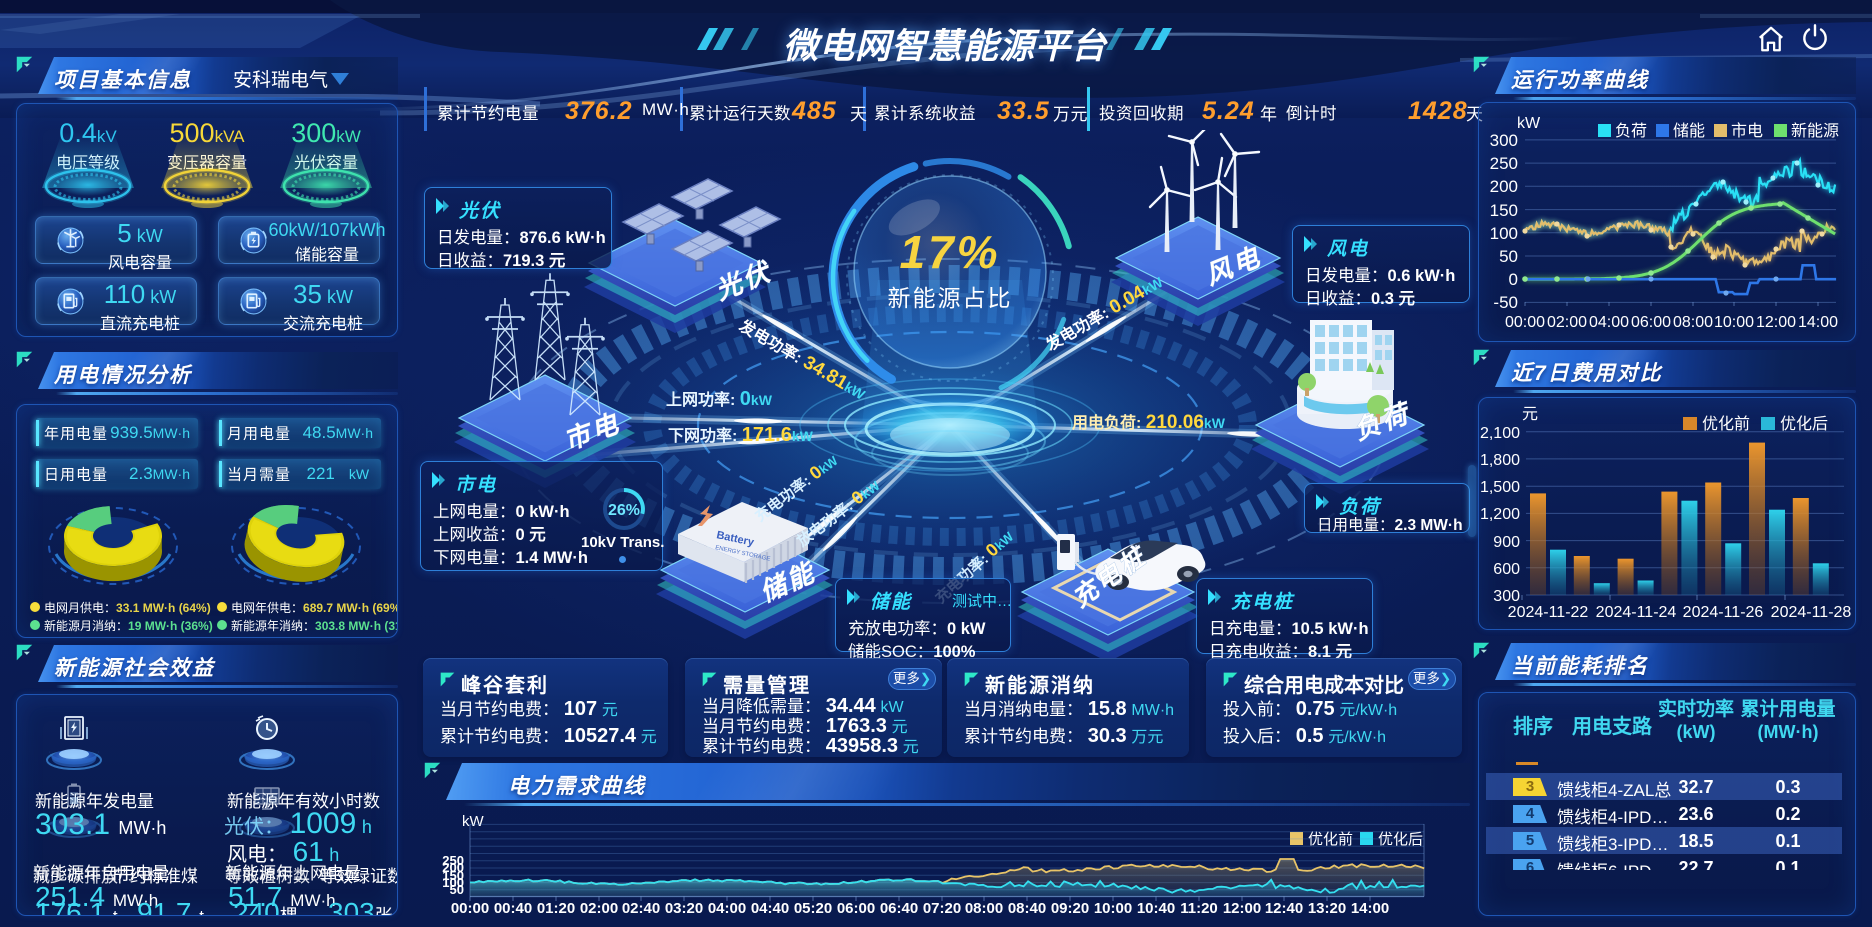 The width and height of the screenshot is (1872, 927). I want to click on svg-text: 1,800, so click(1500, 460).